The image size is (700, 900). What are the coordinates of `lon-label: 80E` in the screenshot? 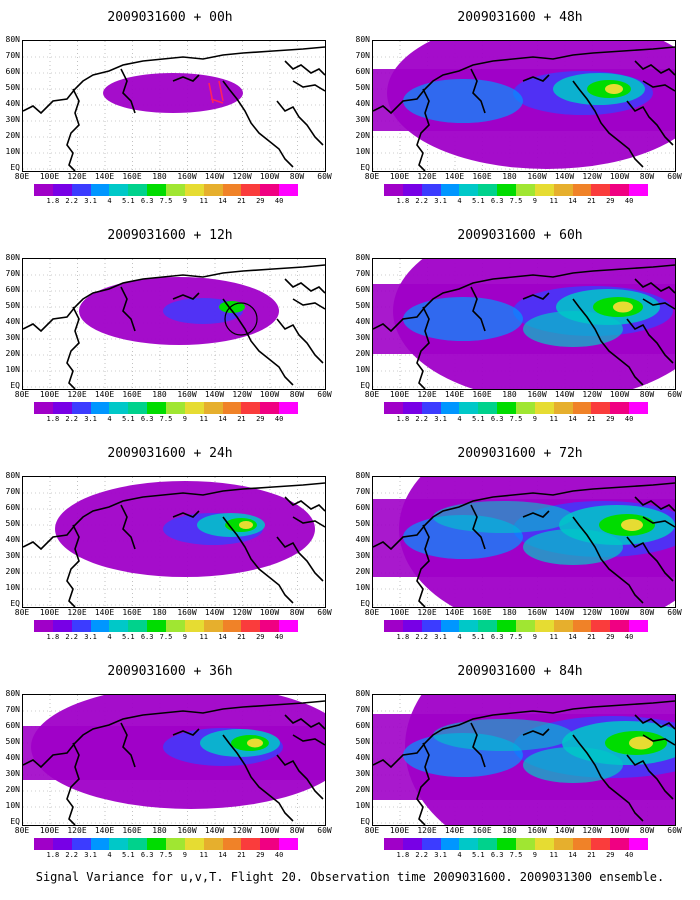 It's located at (22, 176).